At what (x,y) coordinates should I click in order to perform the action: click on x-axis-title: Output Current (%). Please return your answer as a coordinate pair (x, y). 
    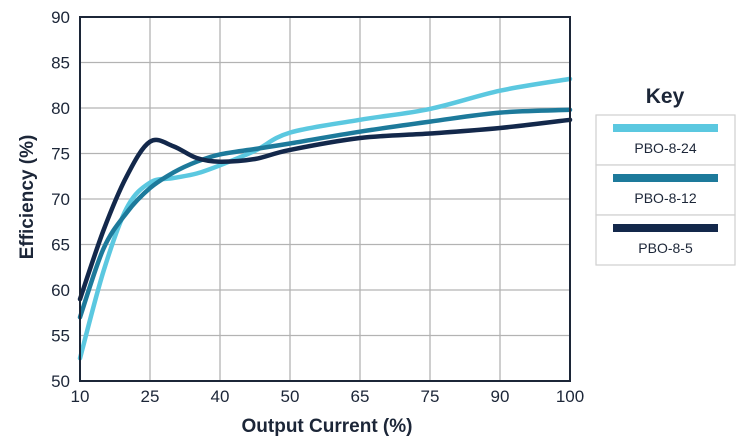
    Looking at the image, I should click on (327, 426).